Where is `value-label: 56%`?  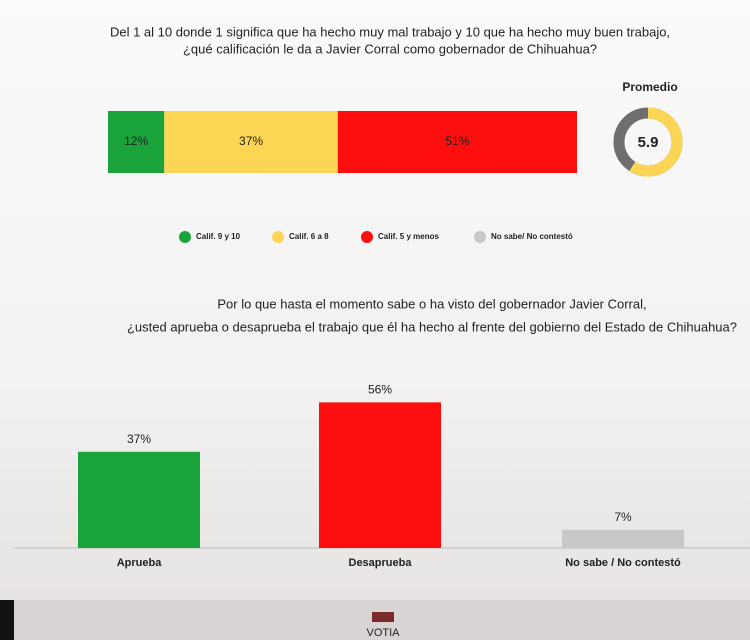 value-label: 56% is located at coordinates (380, 390).